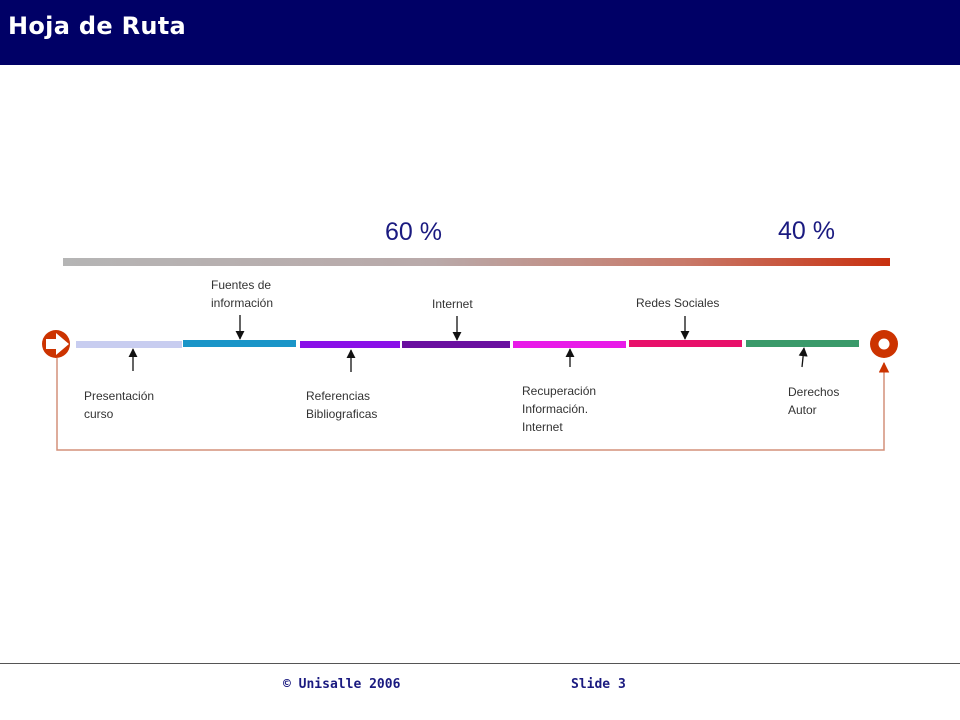 The image size is (960, 720). I want to click on step-label-referencias: Referencias Bibliograficas, so click(342, 405).